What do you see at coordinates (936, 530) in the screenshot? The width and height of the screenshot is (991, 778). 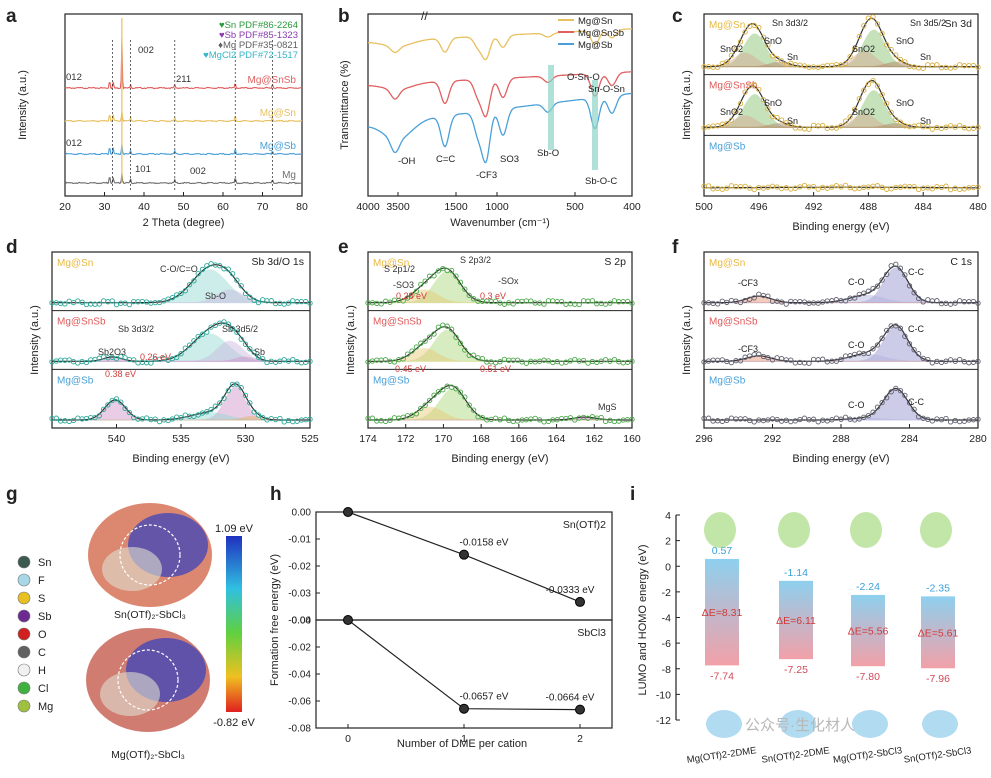 I see `orbital-isosurface` at bounding box center [936, 530].